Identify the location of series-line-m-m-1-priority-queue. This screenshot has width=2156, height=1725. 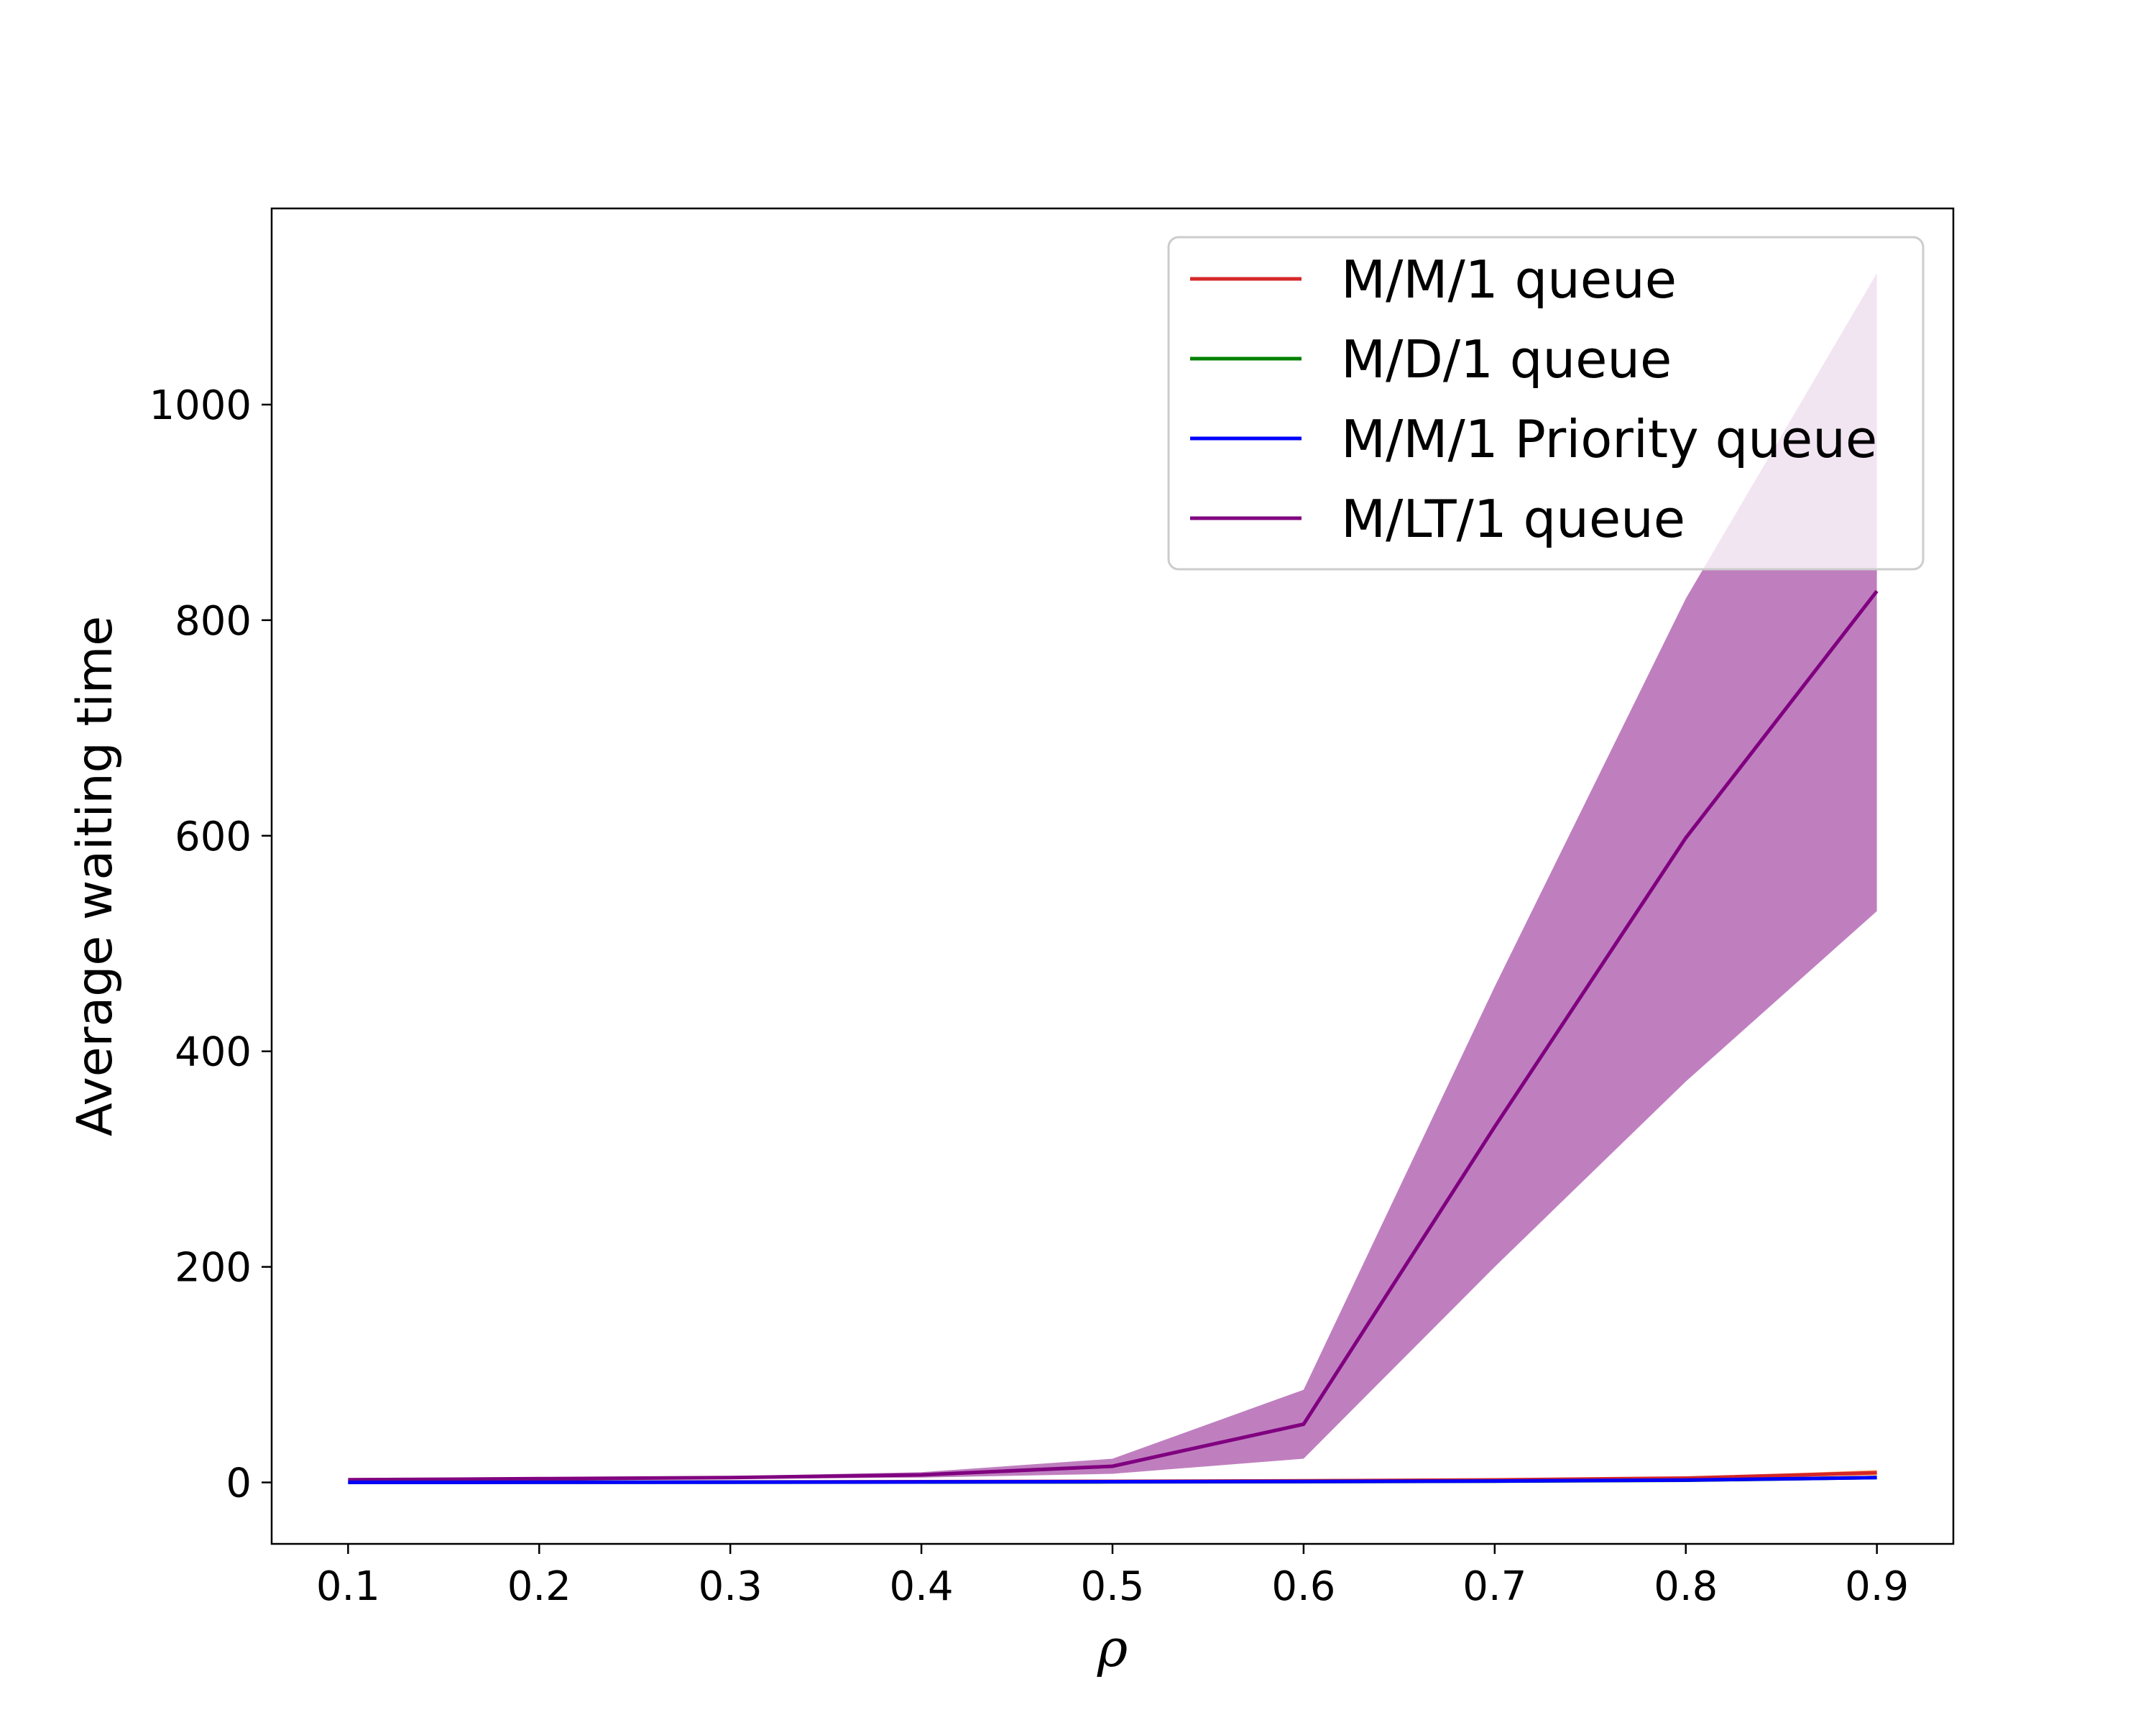
(1113, 1480).